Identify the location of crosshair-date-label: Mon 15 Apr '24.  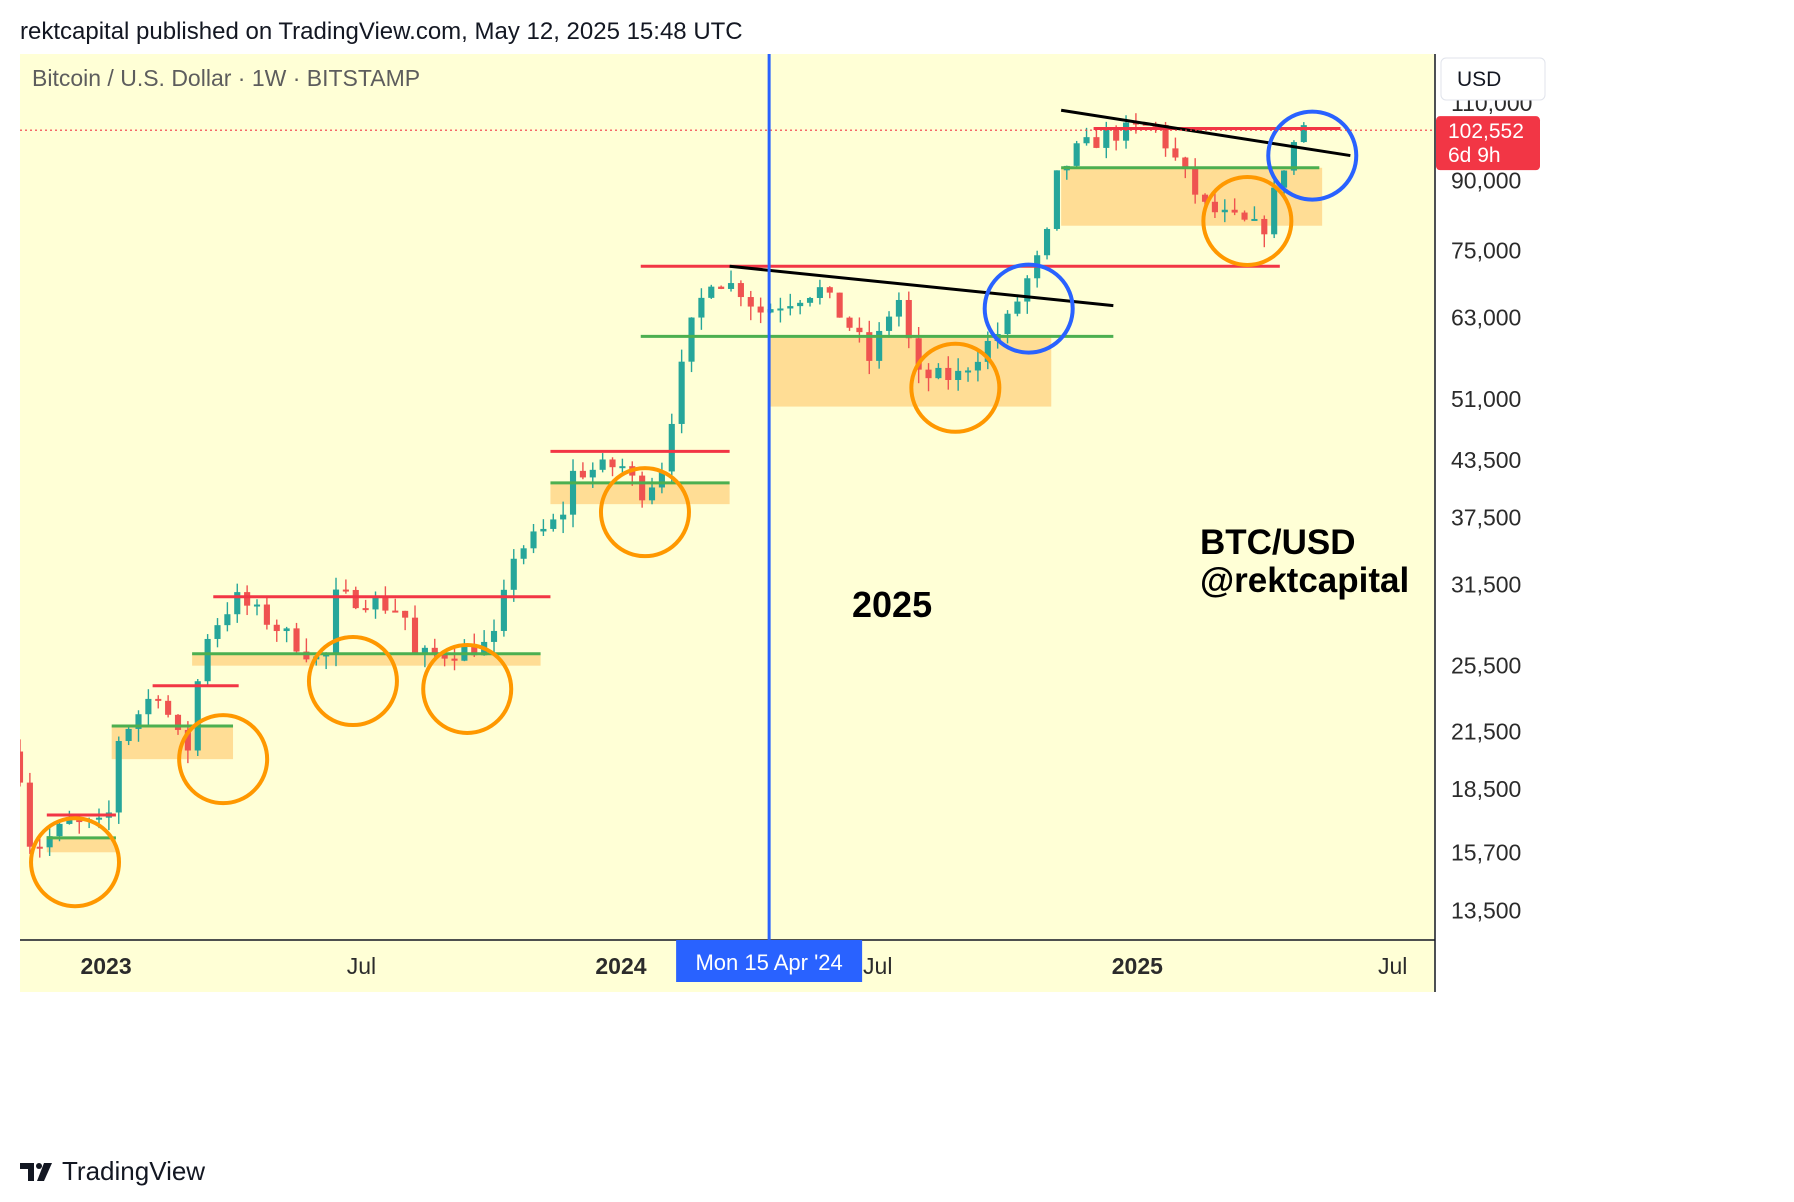
(769, 961).